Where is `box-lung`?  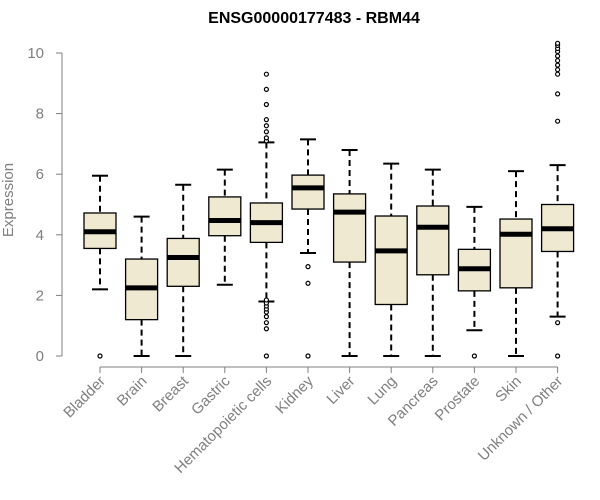
box-lung is located at coordinates (391, 259).